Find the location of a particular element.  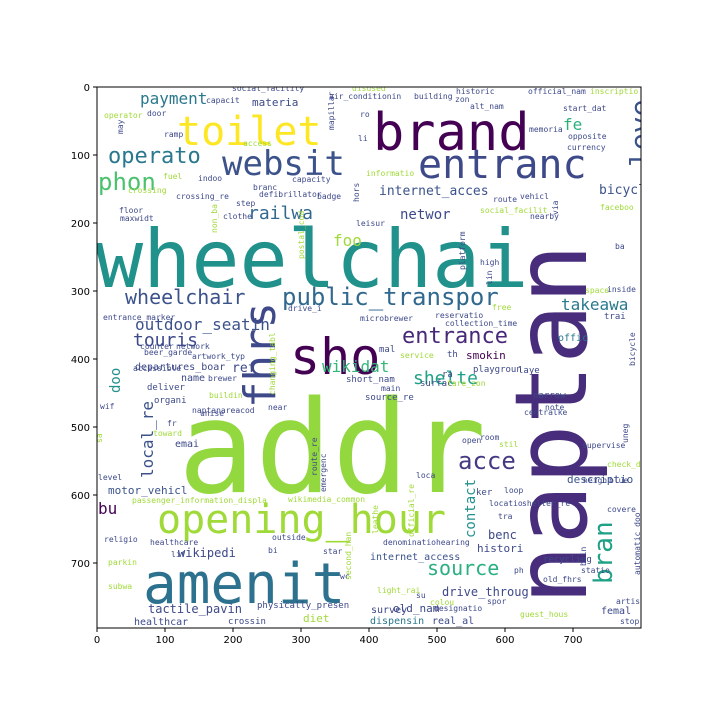

cloud-word: dispensin is located at coordinates (397, 621).